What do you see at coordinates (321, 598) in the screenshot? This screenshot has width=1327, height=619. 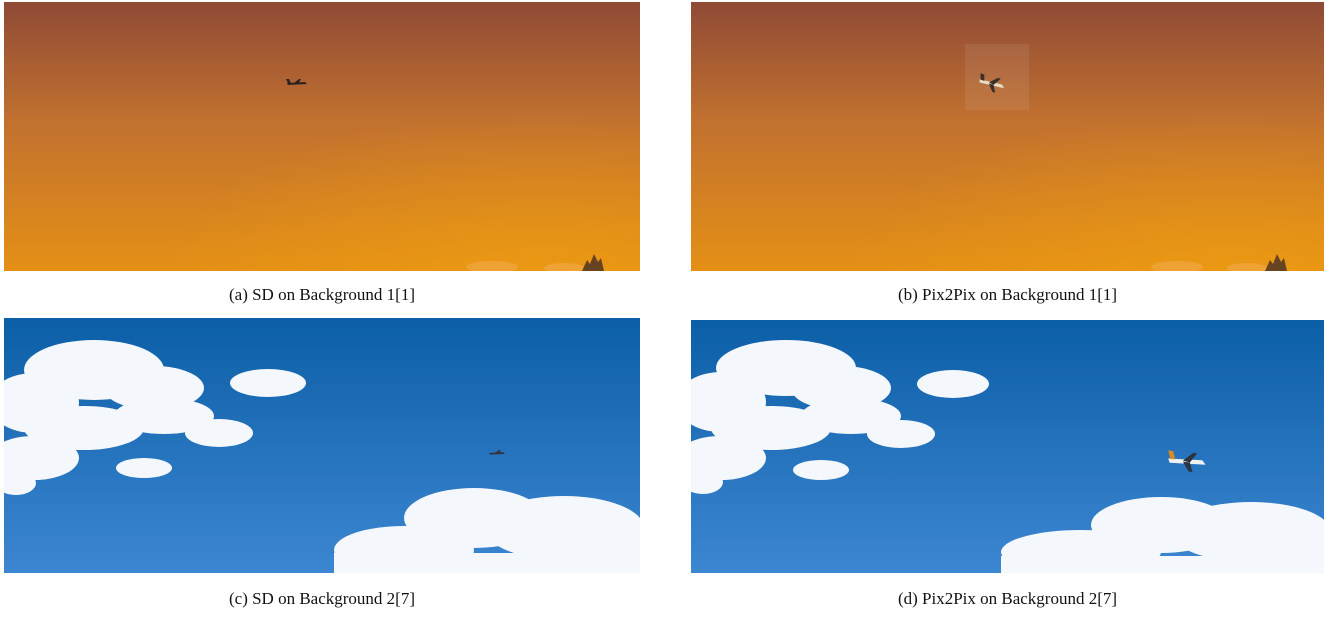 I see `caption-c: (c) SD on Background 2[7]` at bounding box center [321, 598].